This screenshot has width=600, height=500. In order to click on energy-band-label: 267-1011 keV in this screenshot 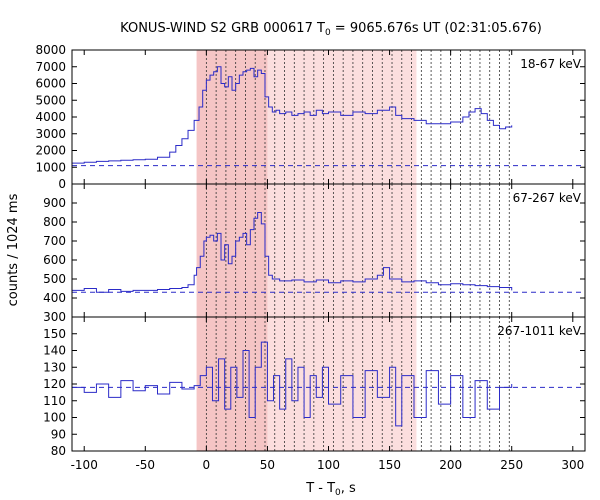, I will do `click(539, 331)`.